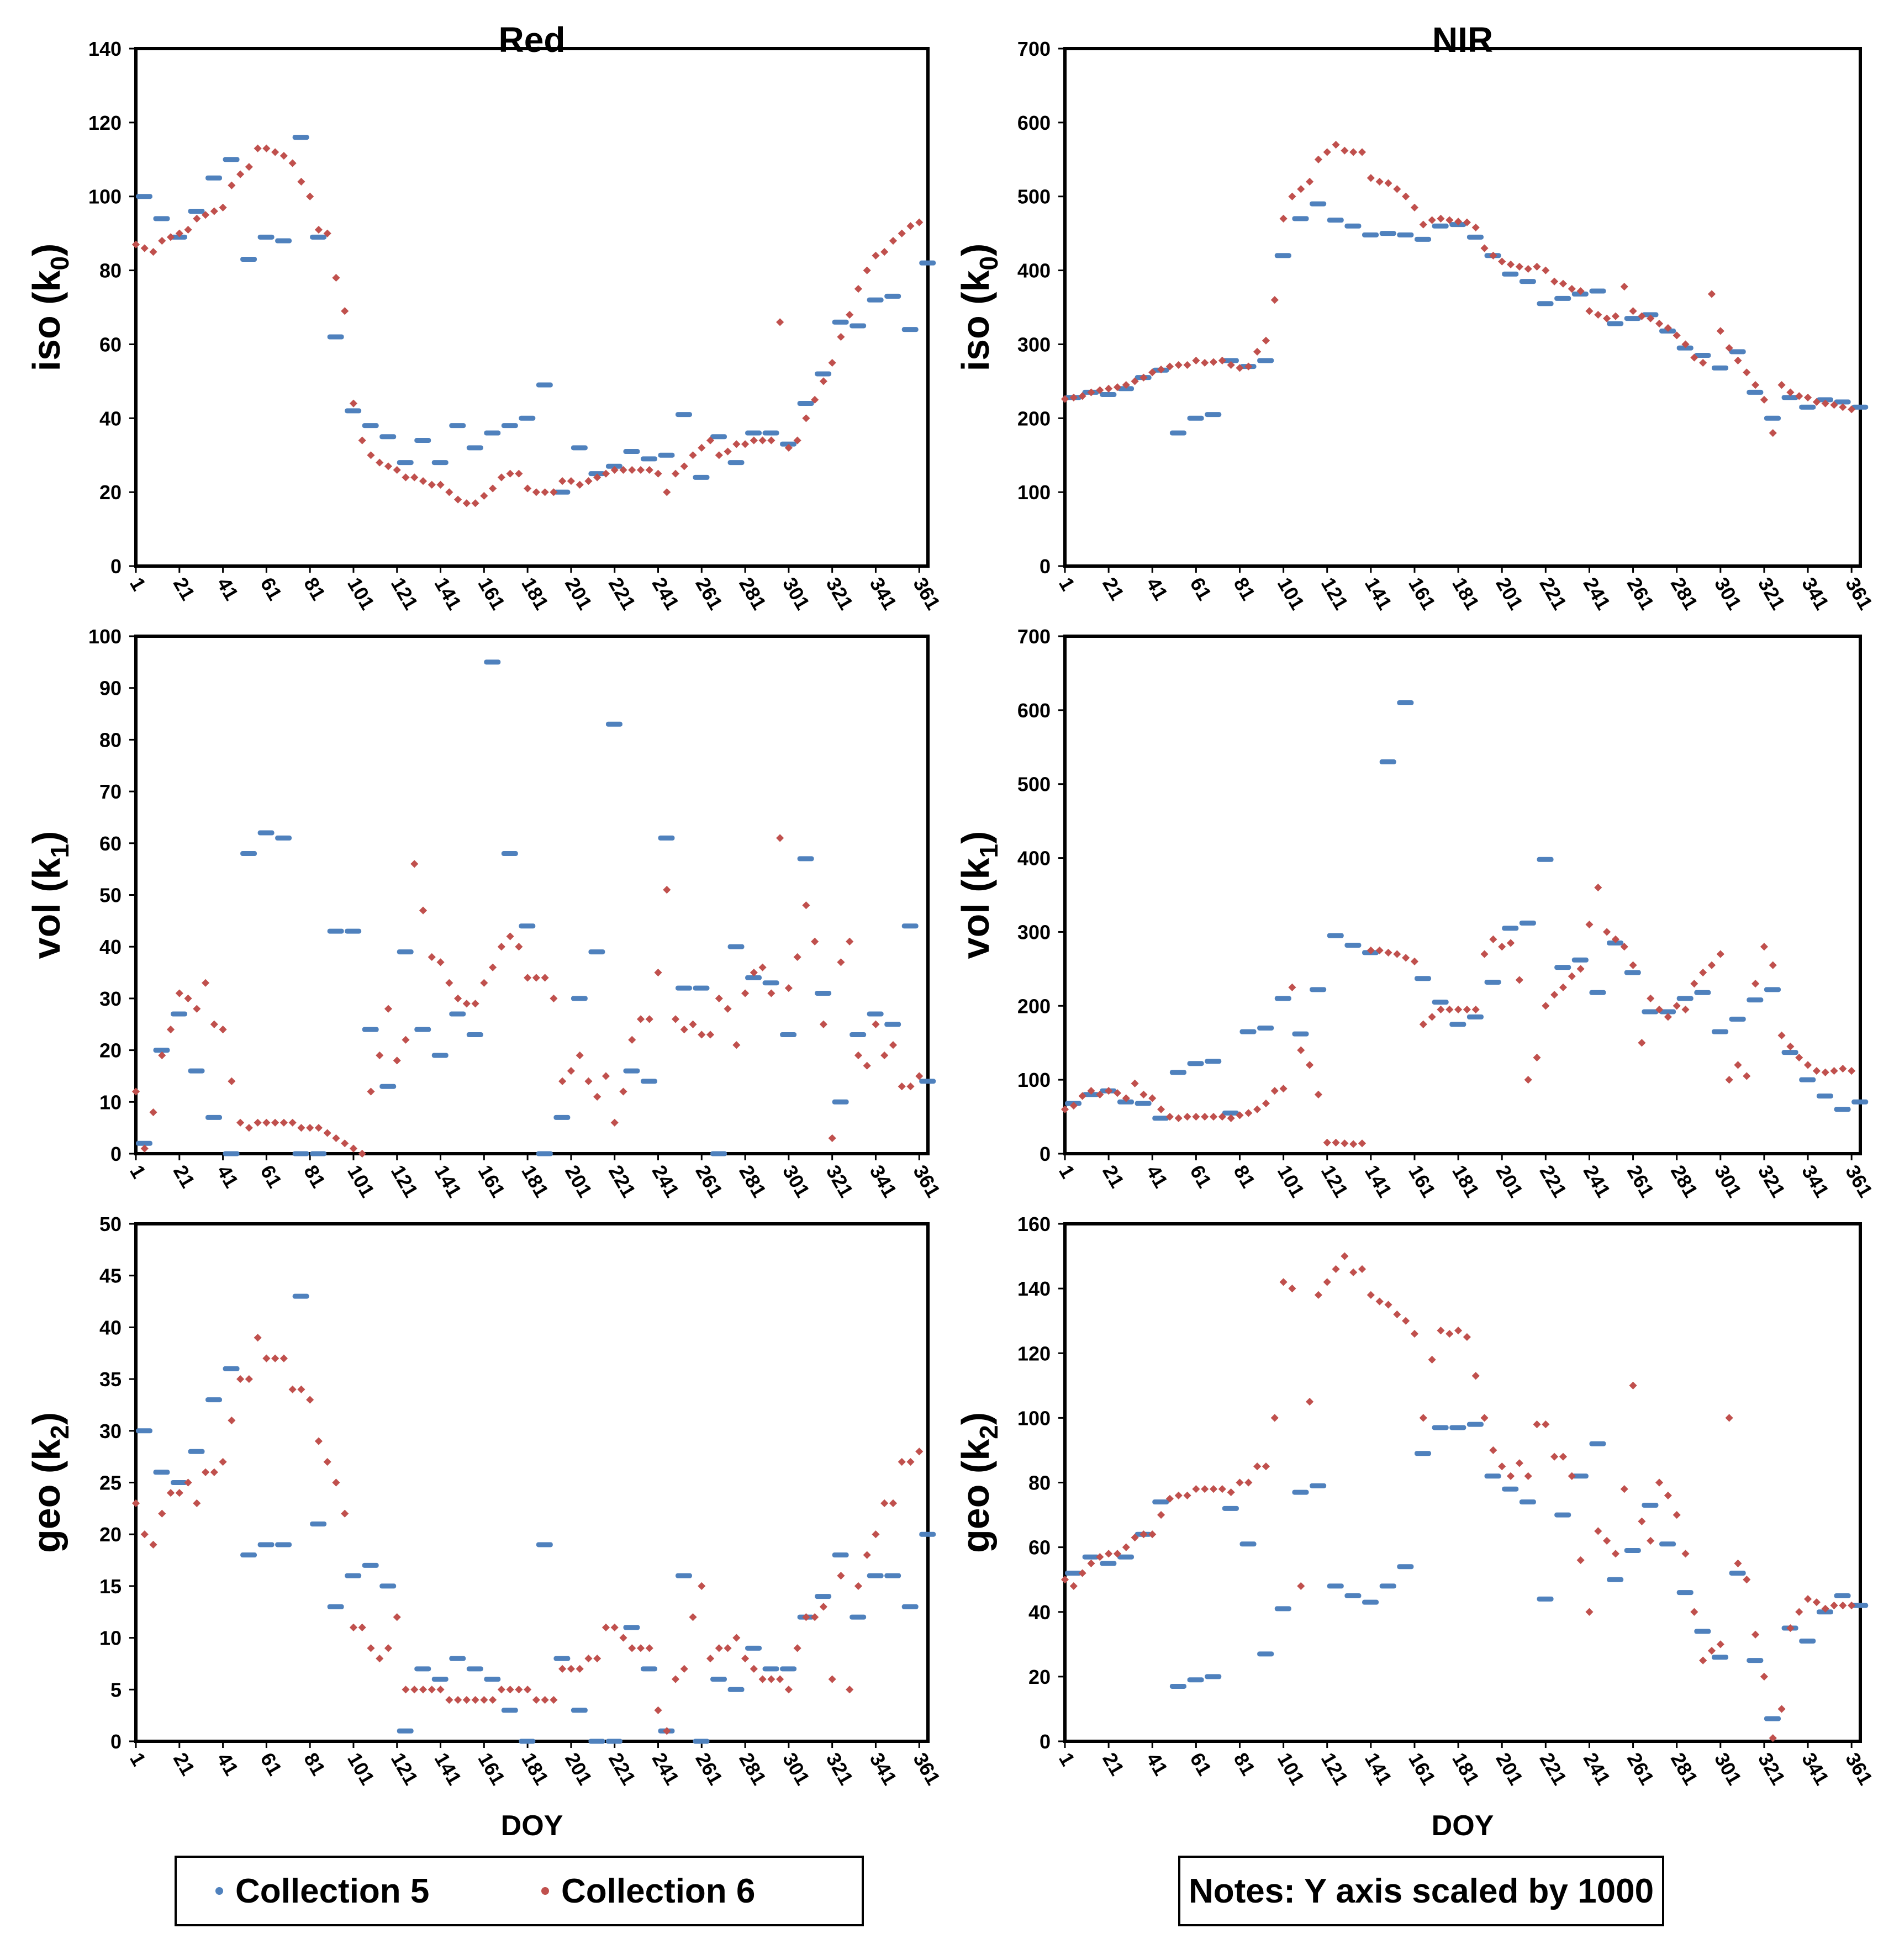 Image resolution: width=1894 pixels, height=1960 pixels. Describe the element at coordinates (533, 40) in the screenshot. I see `chart-title: Red` at that location.